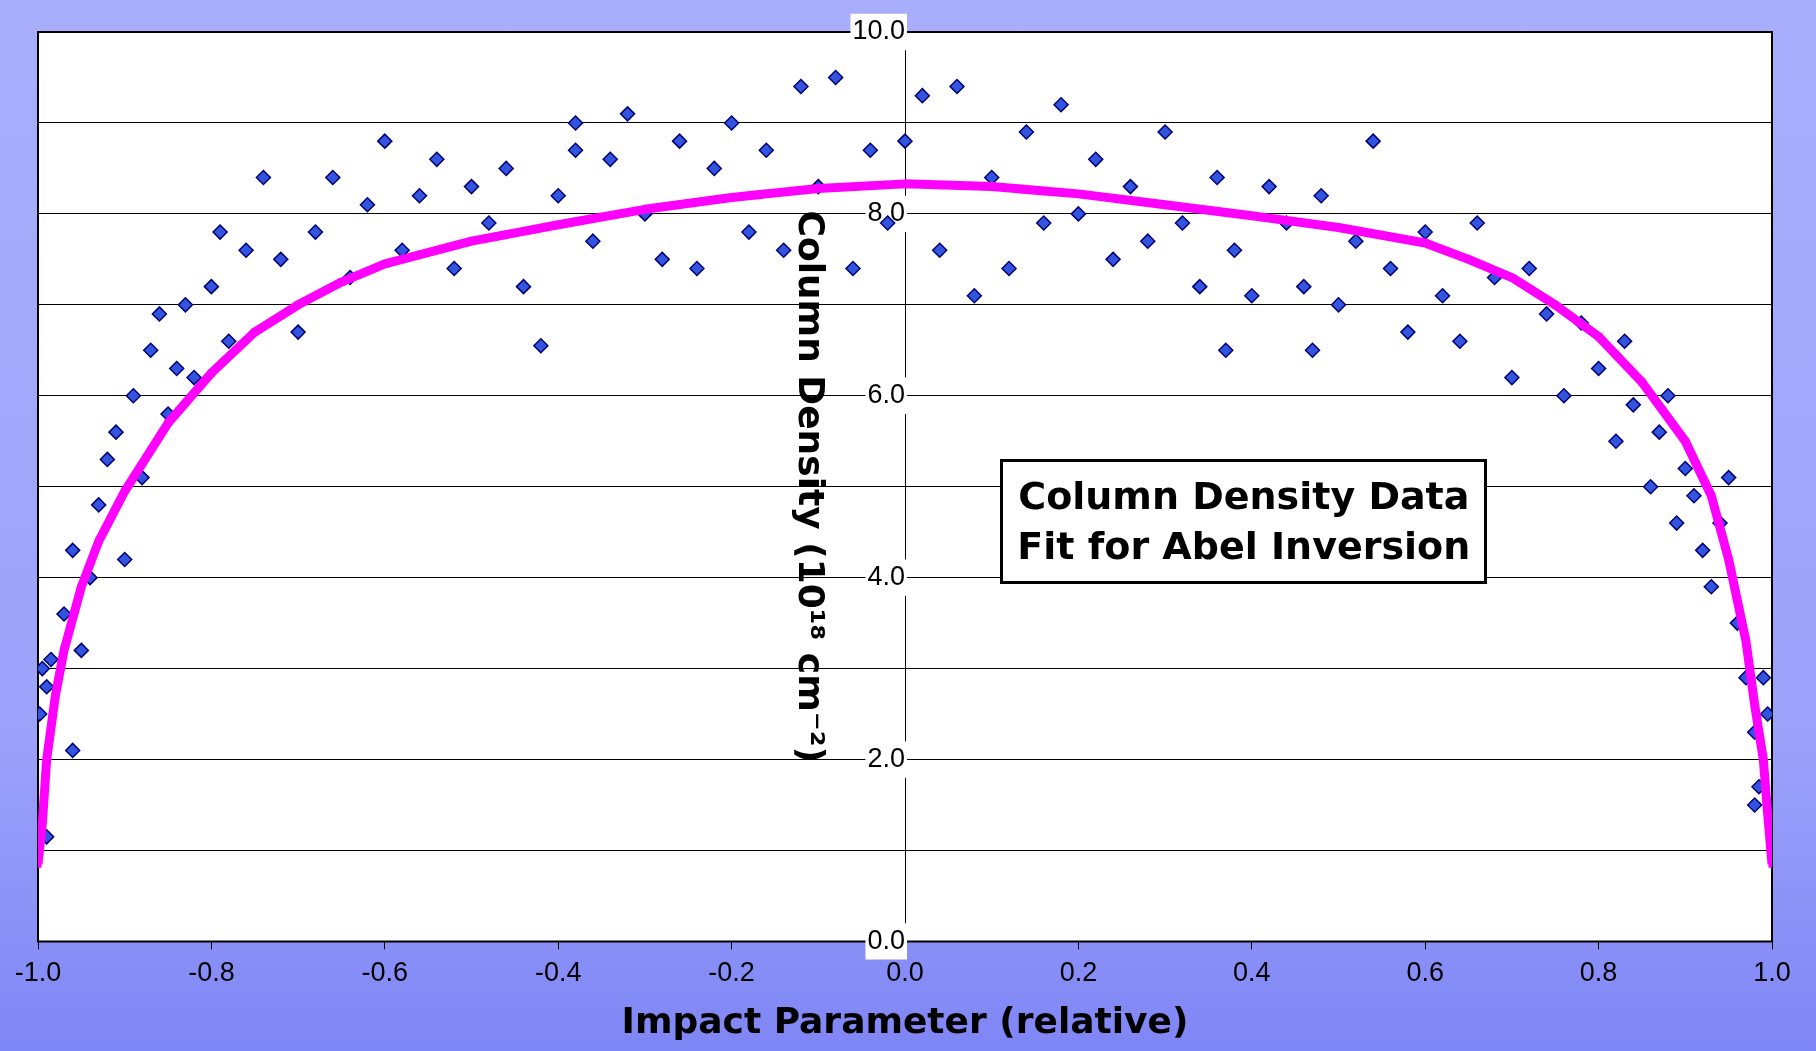  I want to click on y-tick-label: 2.0, so click(886, 757).